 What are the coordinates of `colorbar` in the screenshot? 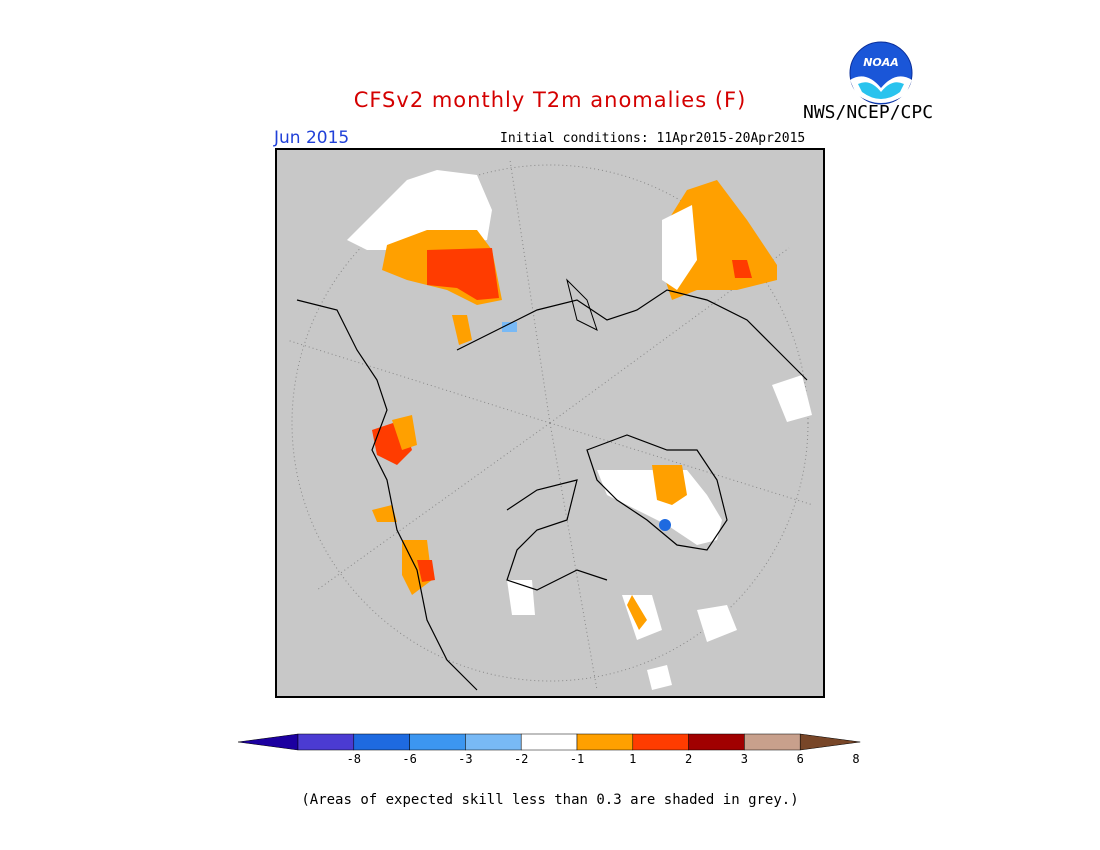 It's located at (549, 742).